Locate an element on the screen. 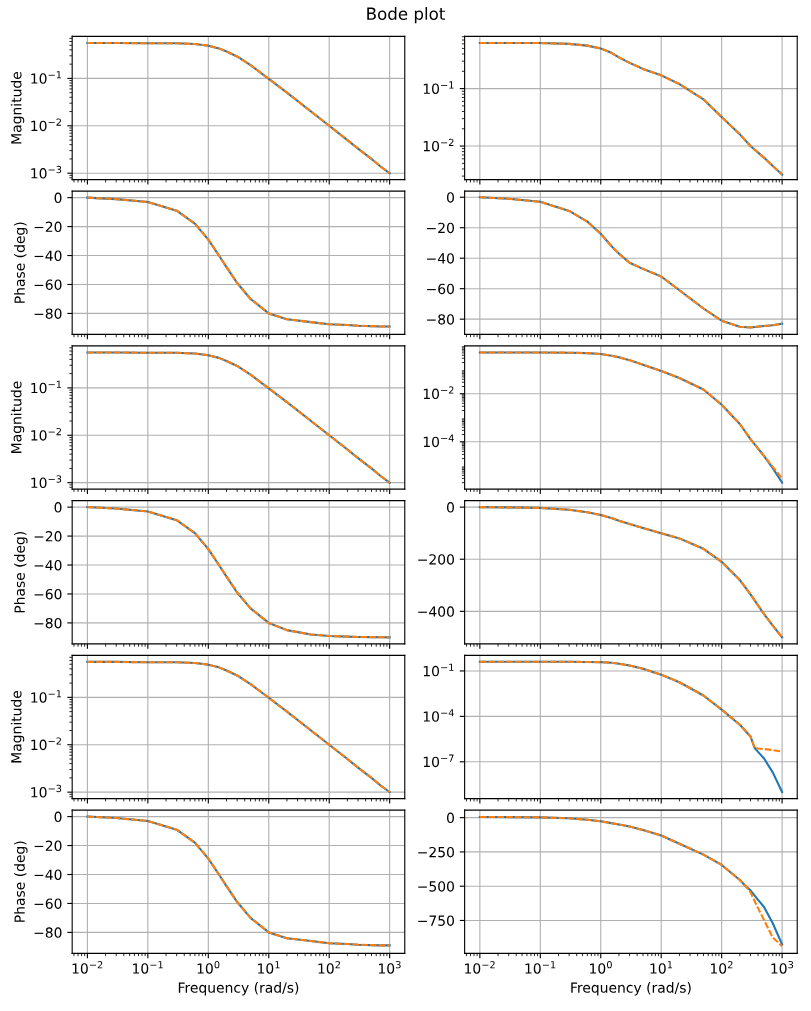 The width and height of the screenshot is (811, 1011). chart-title: Bode plot is located at coordinates (406, 15).